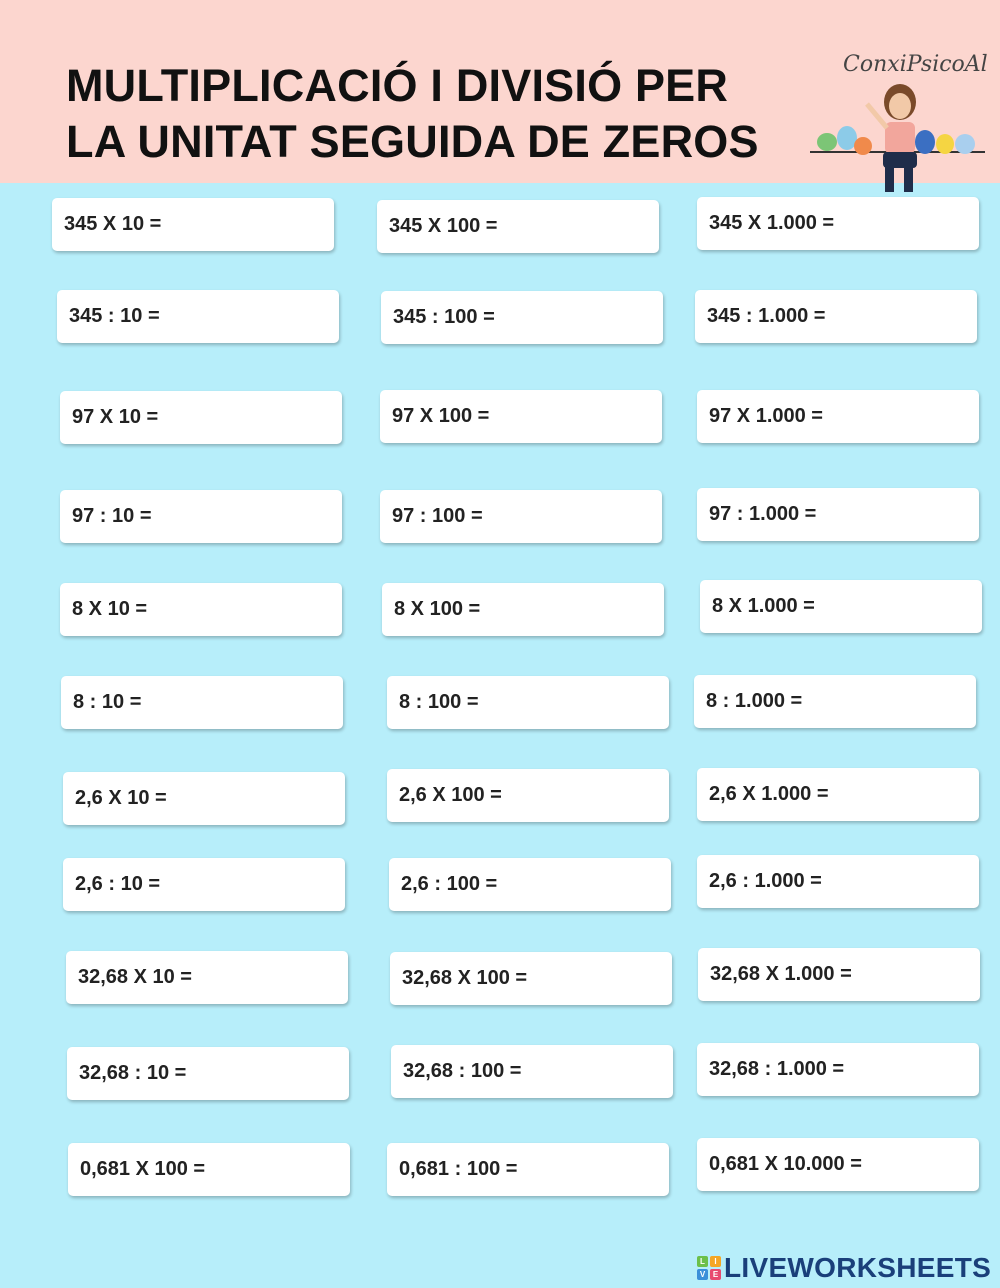 The height and width of the screenshot is (1288, 1000). What do you see at coordinates (118, 884) in the screenshot?
I see `exercise-label: 2,6 : 10 =` at bounding box center [118, 884].